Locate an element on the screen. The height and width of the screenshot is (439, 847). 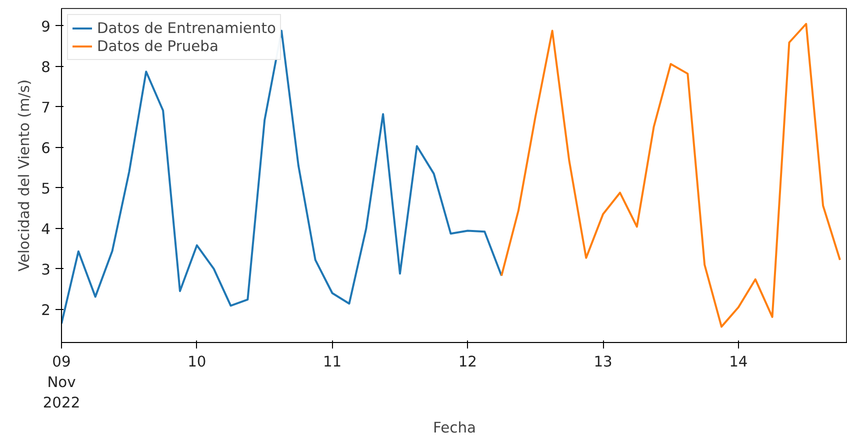
y-tick-label: 5 is located at coordinates (46, 189).